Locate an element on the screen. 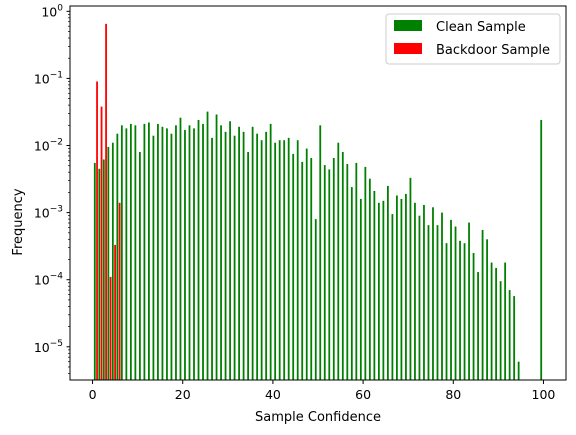 The height and width of the screenshot is (435, 576). legend-label-backdoor: Backdoor Sample is located at coordinates (493, 50).